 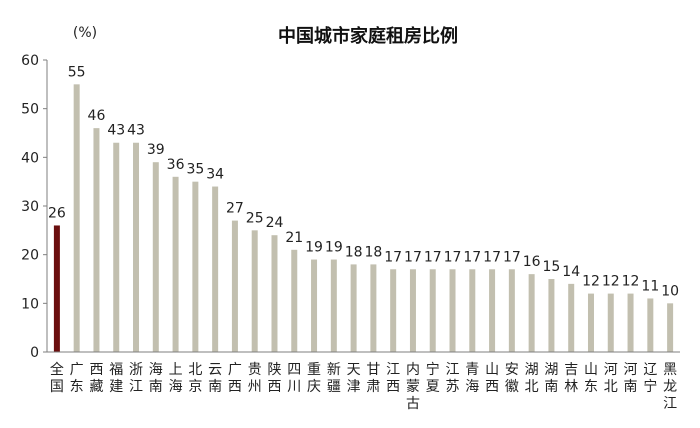 What do you see at coordinates (77, 72) in the screenshot?
I see `bar-value-label: 55` at bounding box center [77, 72].